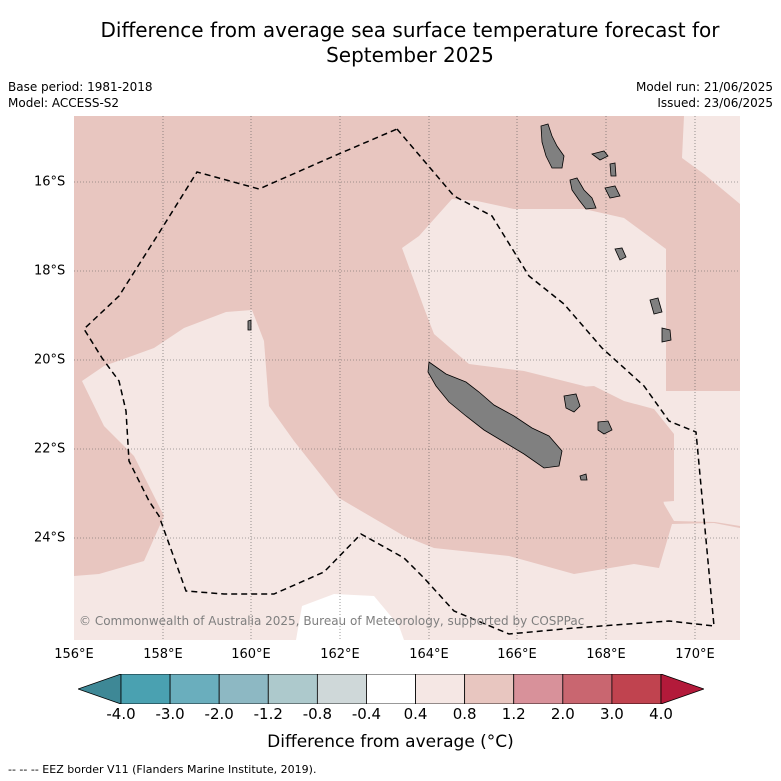 The image size is (781, 781). I want to click on metadata-right: Model run: 21/06/2025 Issued: 23/06/2025, so click(704, 95).